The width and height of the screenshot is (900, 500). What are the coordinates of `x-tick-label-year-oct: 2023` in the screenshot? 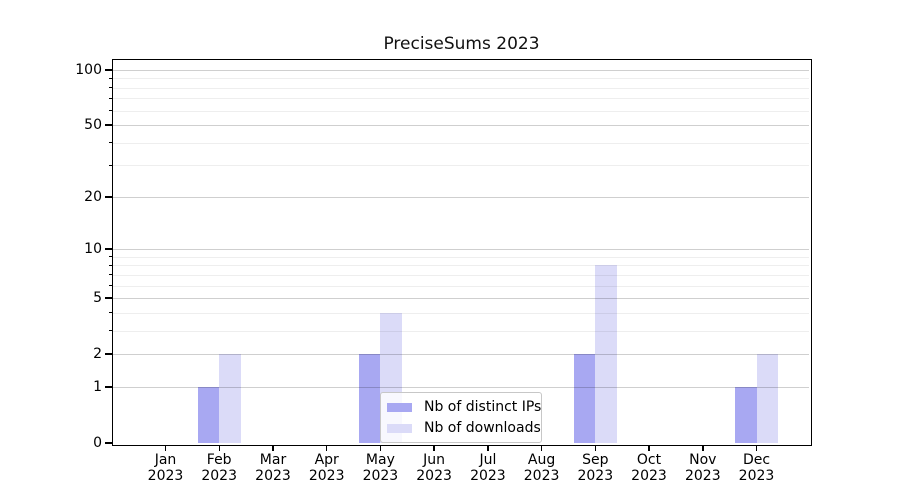 It's located at (649, 475).